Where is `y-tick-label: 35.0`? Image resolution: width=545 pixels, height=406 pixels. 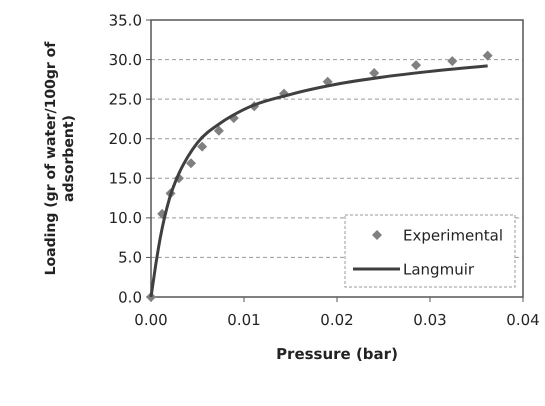 y-tick-label: 35.0 is located at coordinates (125, 20).